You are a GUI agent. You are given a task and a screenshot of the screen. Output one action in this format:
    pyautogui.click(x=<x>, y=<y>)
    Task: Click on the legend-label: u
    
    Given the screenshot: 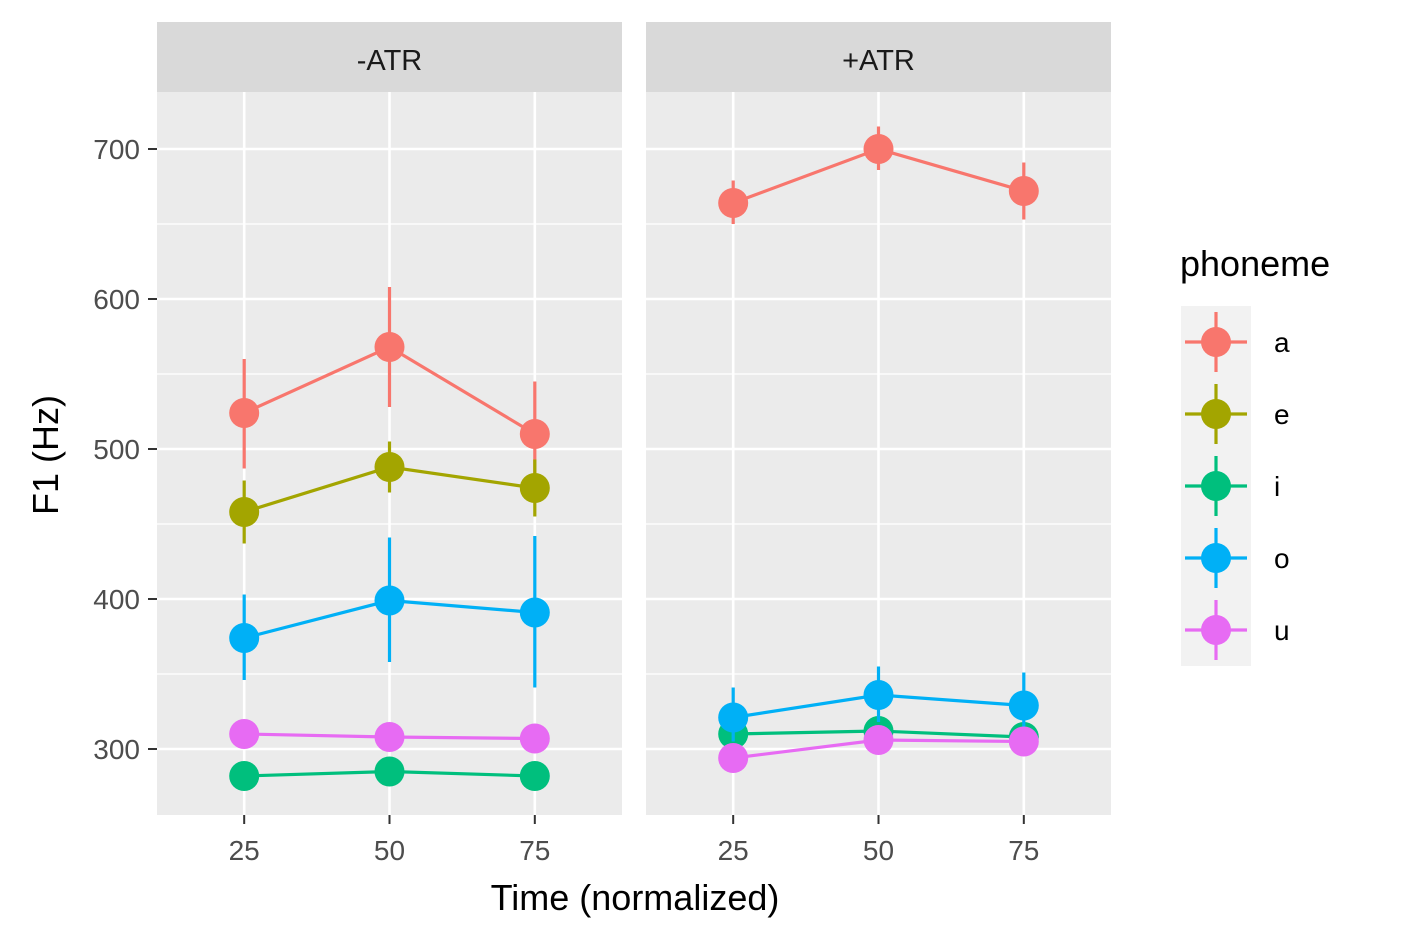 What is the action you would take?
    pyautogui.click(x=1282, y=630)
    